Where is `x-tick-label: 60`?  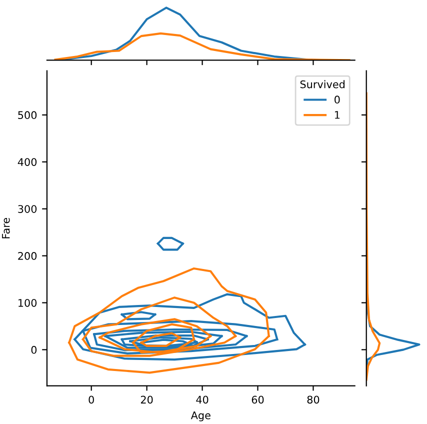
x-tick-label: 60 is located at coordinates (258, 400).